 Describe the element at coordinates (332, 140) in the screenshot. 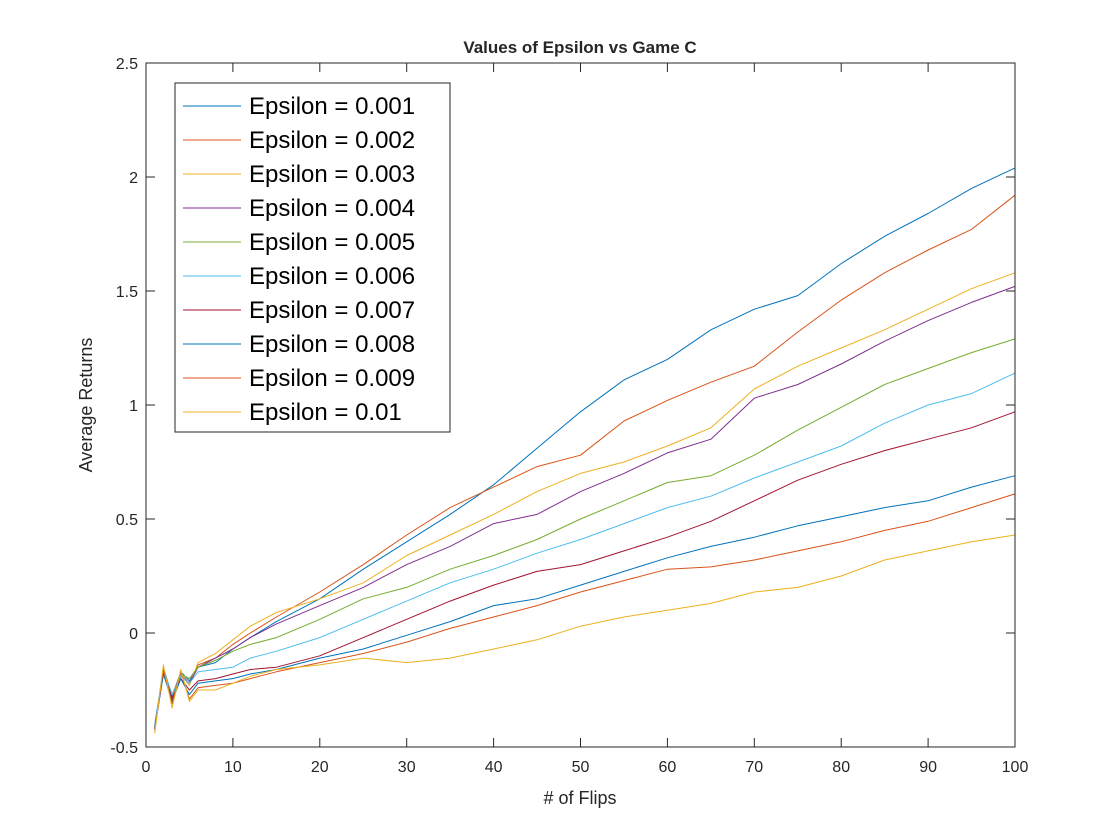

I see `legend-label: Epsilon = 0.002` at that location.